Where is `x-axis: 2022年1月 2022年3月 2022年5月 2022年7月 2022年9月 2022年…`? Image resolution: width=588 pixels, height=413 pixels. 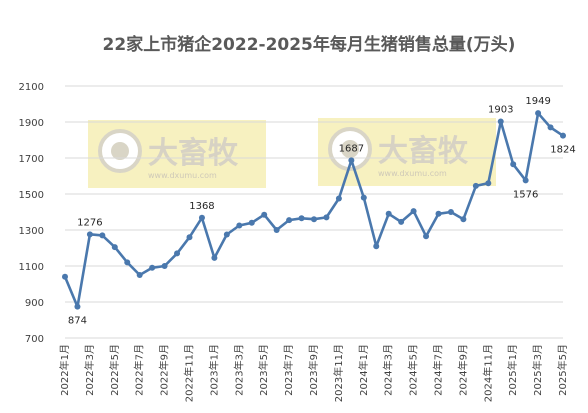
x-axis: 2022年1月 2022年3月 2022年5月 2022年7月 2022年9月 2022年… is located at coordinates (313, 373).